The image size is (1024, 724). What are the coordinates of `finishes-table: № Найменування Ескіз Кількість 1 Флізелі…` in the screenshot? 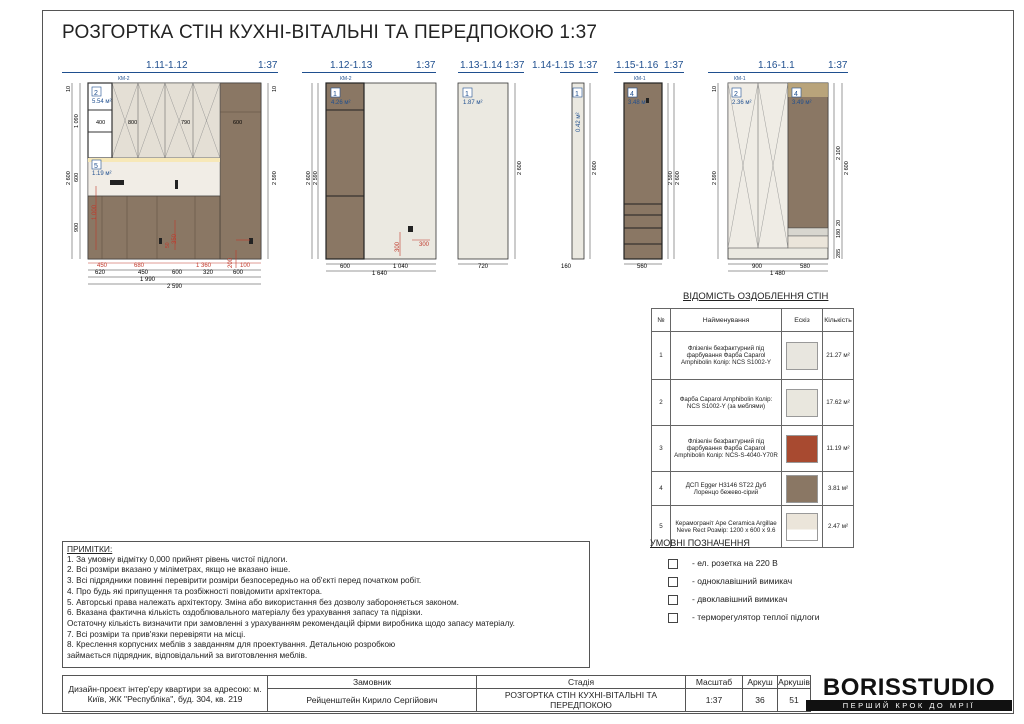 It's located at (752, 428).